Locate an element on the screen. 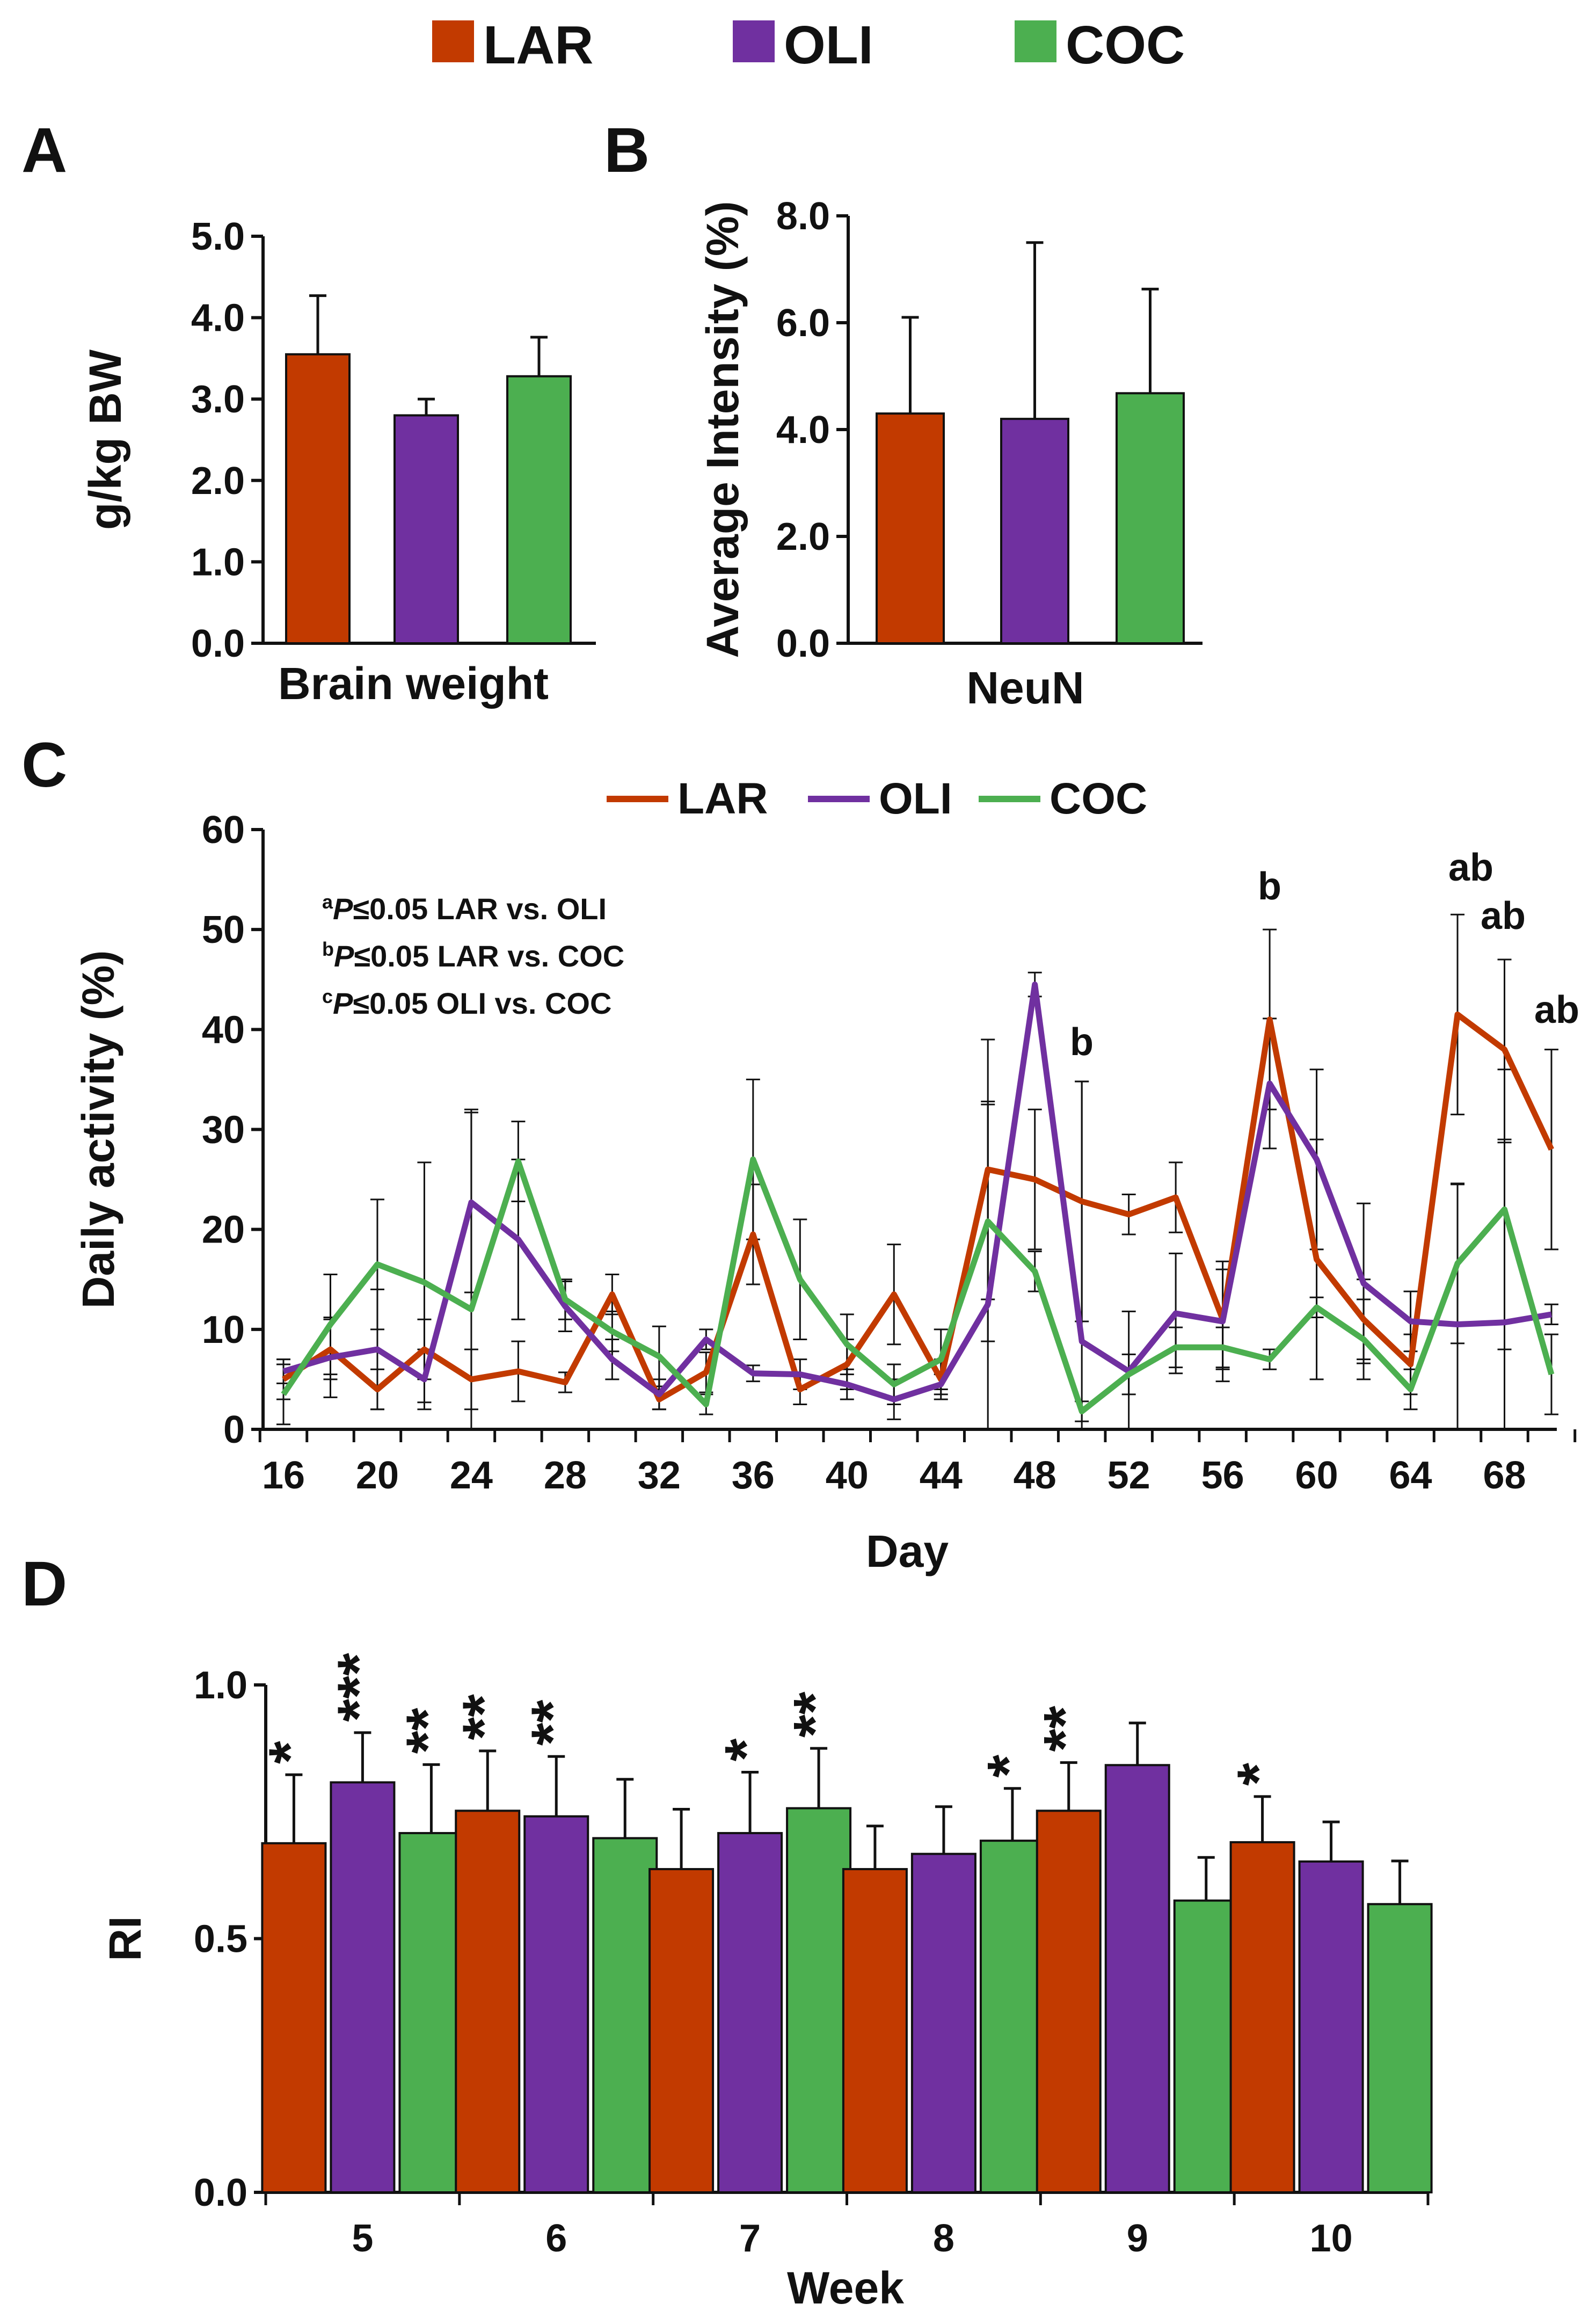 This screenshot has width=1596, height=2311. legend-label-lar: LAR is located at coordinates (538, 45).